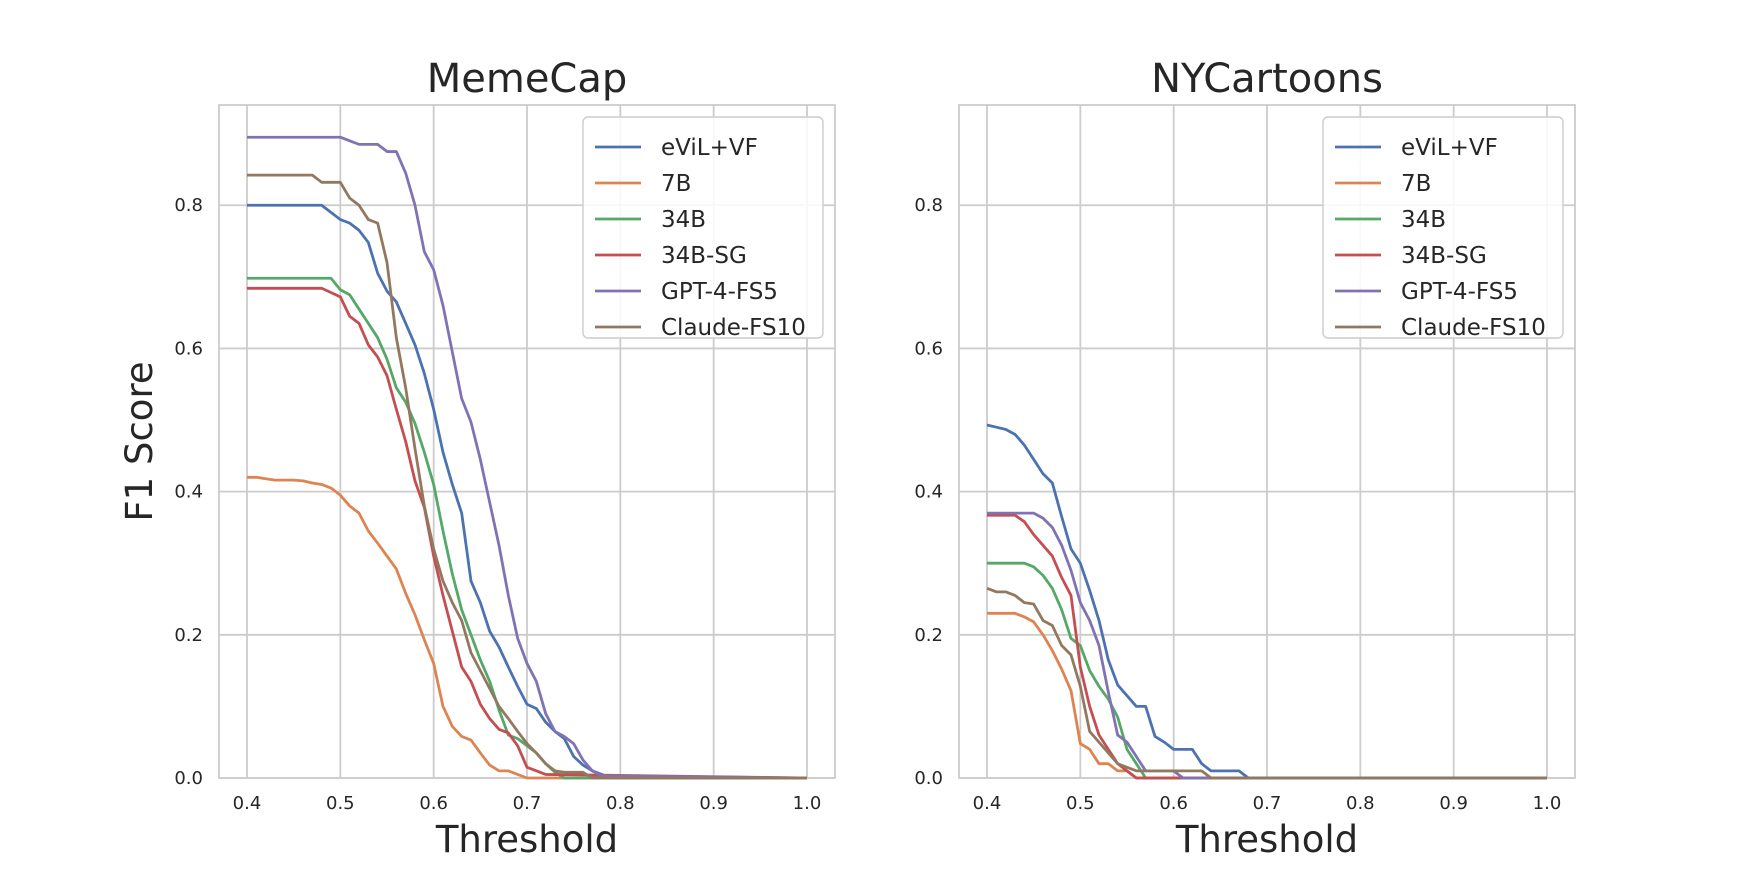 The height and width of the screenshot is (877, 1743). I want to click on series-line-evil-vf, so click(1266, 601).